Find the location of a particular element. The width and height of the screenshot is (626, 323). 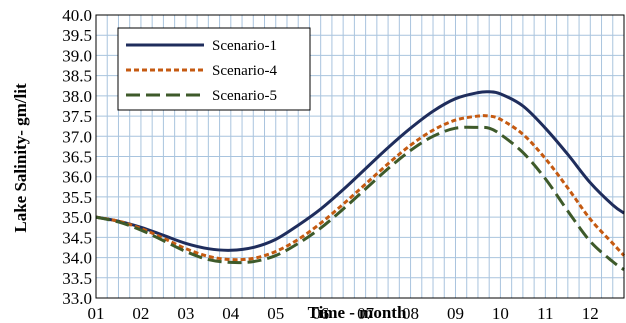

x-tick-label: 02 is located at coordinates (140, 313).